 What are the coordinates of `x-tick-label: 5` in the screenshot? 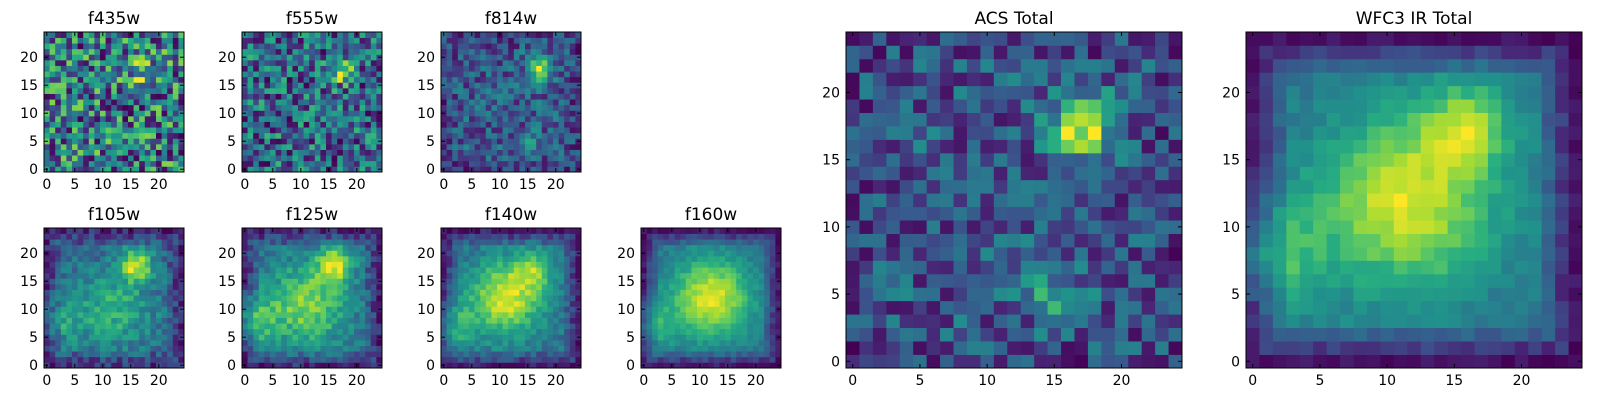 It's located at (272, 185).